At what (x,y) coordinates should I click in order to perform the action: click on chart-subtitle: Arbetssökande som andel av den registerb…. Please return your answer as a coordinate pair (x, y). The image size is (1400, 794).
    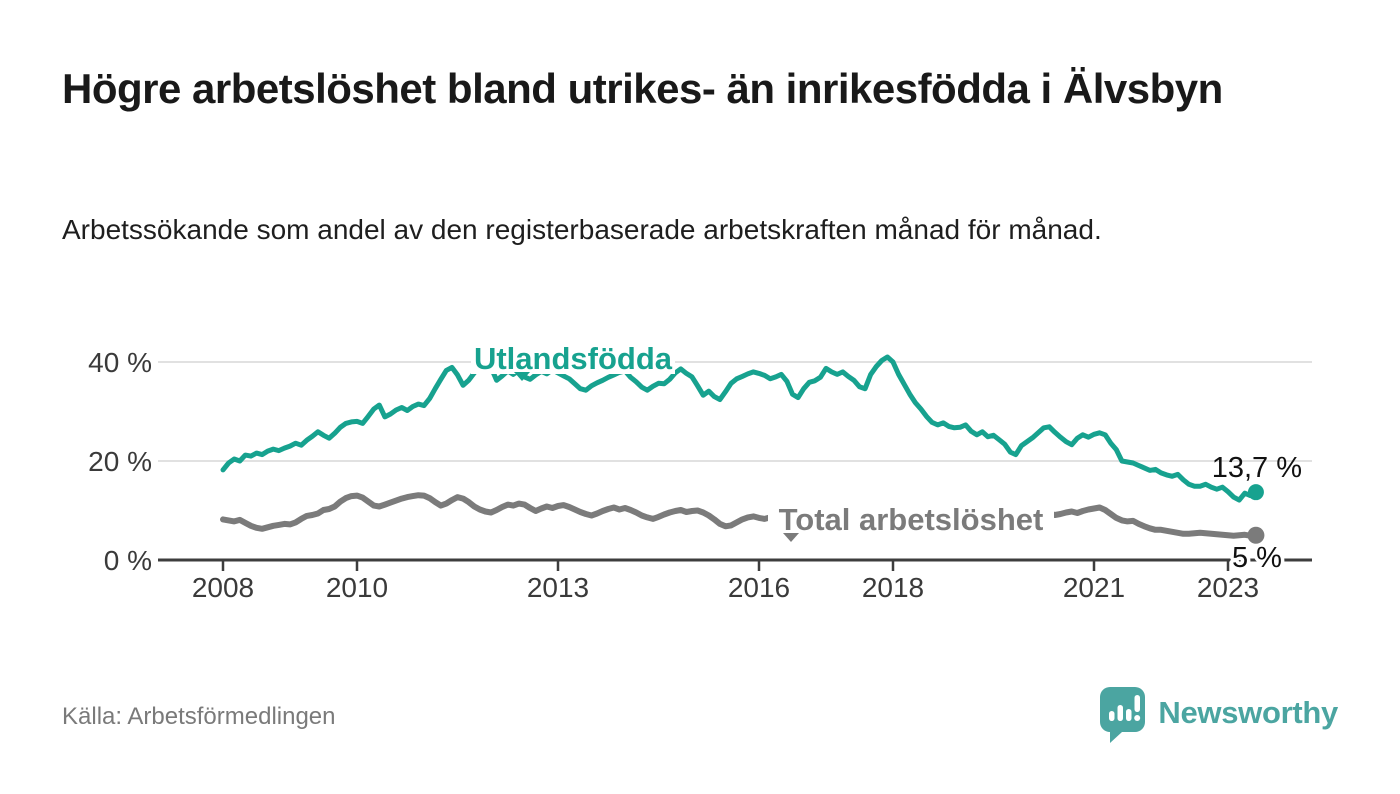
    Looking at the image, I should click on (582, 229).